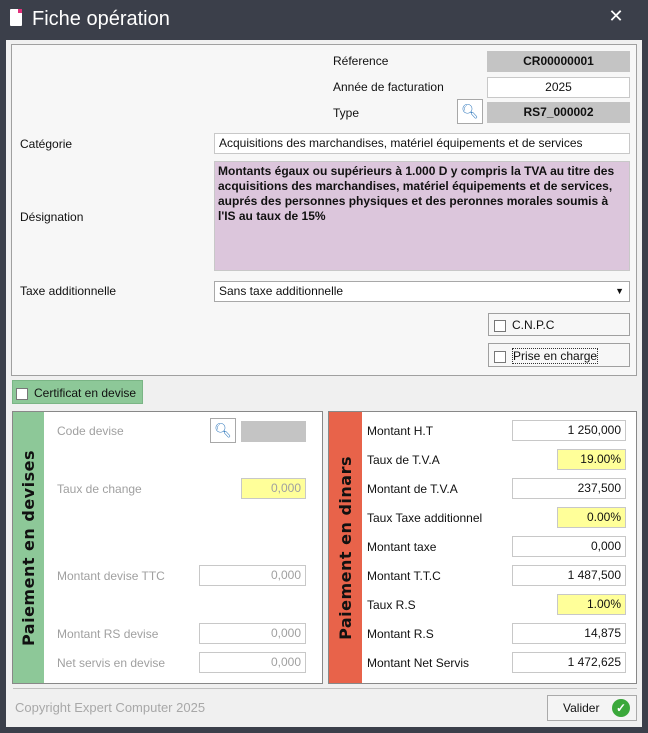 This screenshot has height=733, width=648. Describe the element at coordinates (569, 430) in the screenshot. I see `dinars-row-field: 1 250,000` at that location.